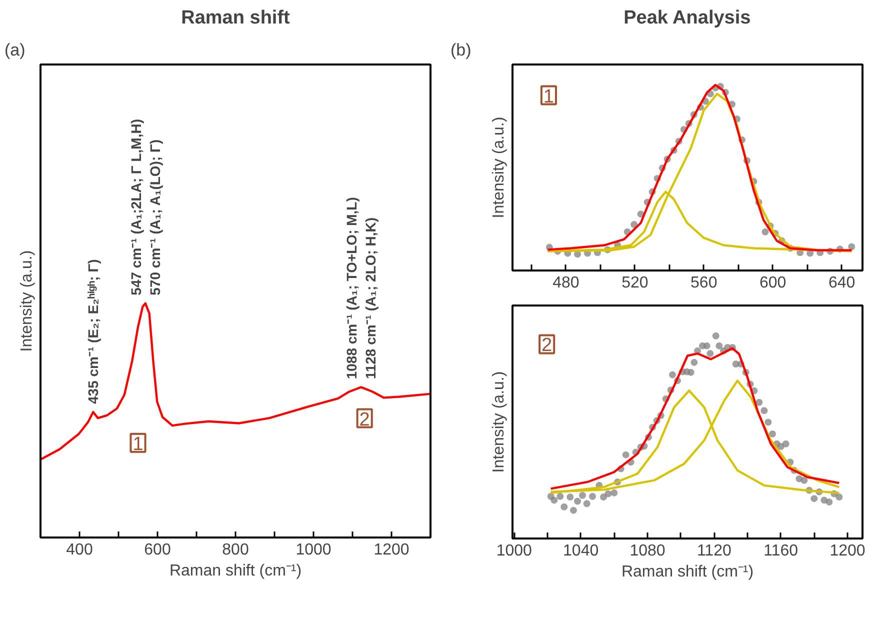 The width and height of the screenshot is (872, 621). What do you see at coordinates (581, 551) in the screenshot?
I see `x-tick-label: 1040` at bounding box center [581, 551].